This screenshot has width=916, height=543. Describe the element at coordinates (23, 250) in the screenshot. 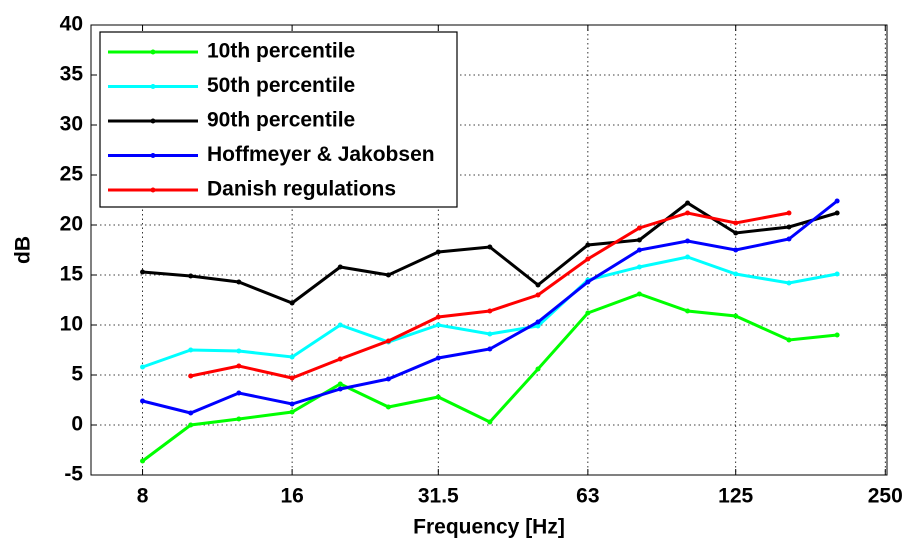

I see `y-axis-label: dB` at that location.